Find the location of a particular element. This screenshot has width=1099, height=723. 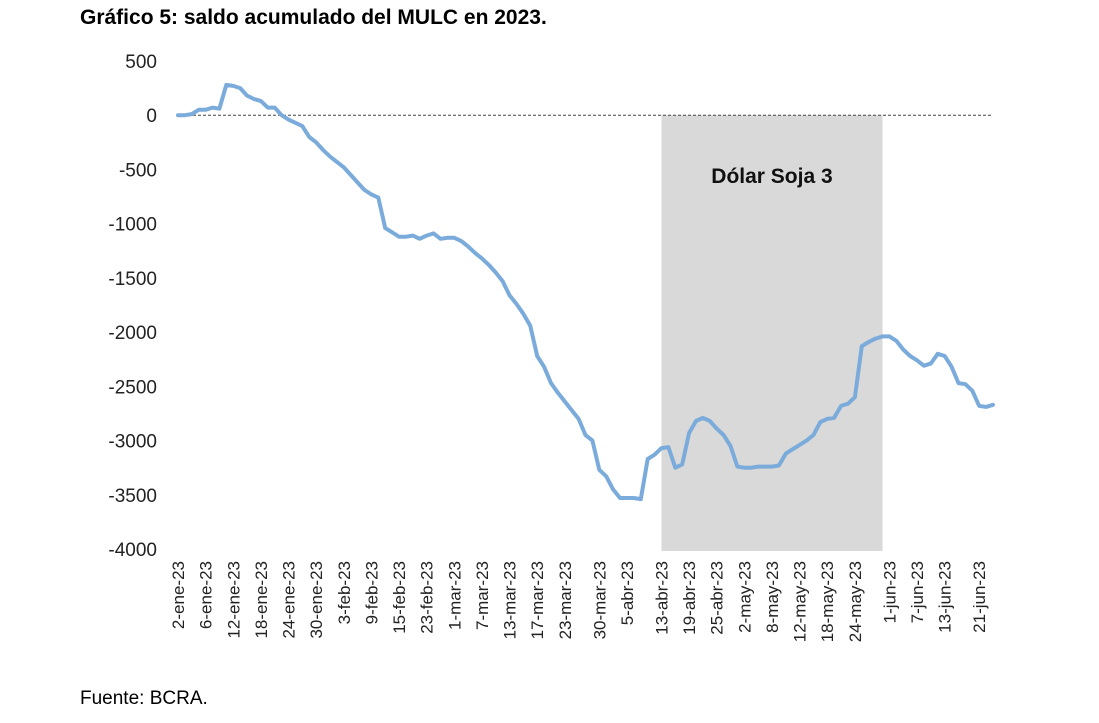

x-tick-label: 30-mar-23 is located at coordinates (599, 600).